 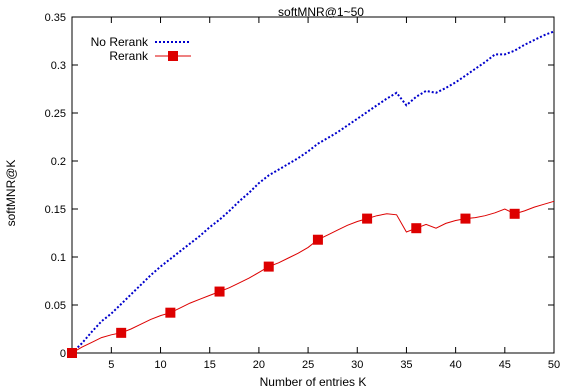 What do you see at coordinates (321, 12) in the screenshot?
I see `chart-title: softMNR@1~50` at bounding box center [321, 12].